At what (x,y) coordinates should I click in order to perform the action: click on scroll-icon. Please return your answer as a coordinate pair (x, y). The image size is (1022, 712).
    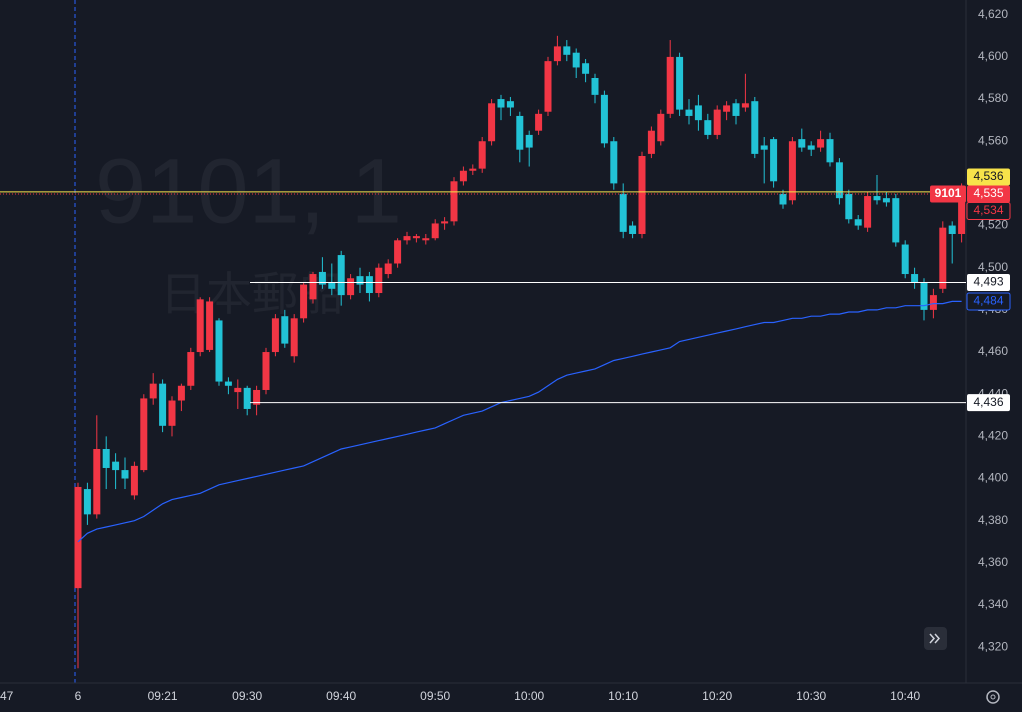
    Looking at the image, I should click on (935, 638).